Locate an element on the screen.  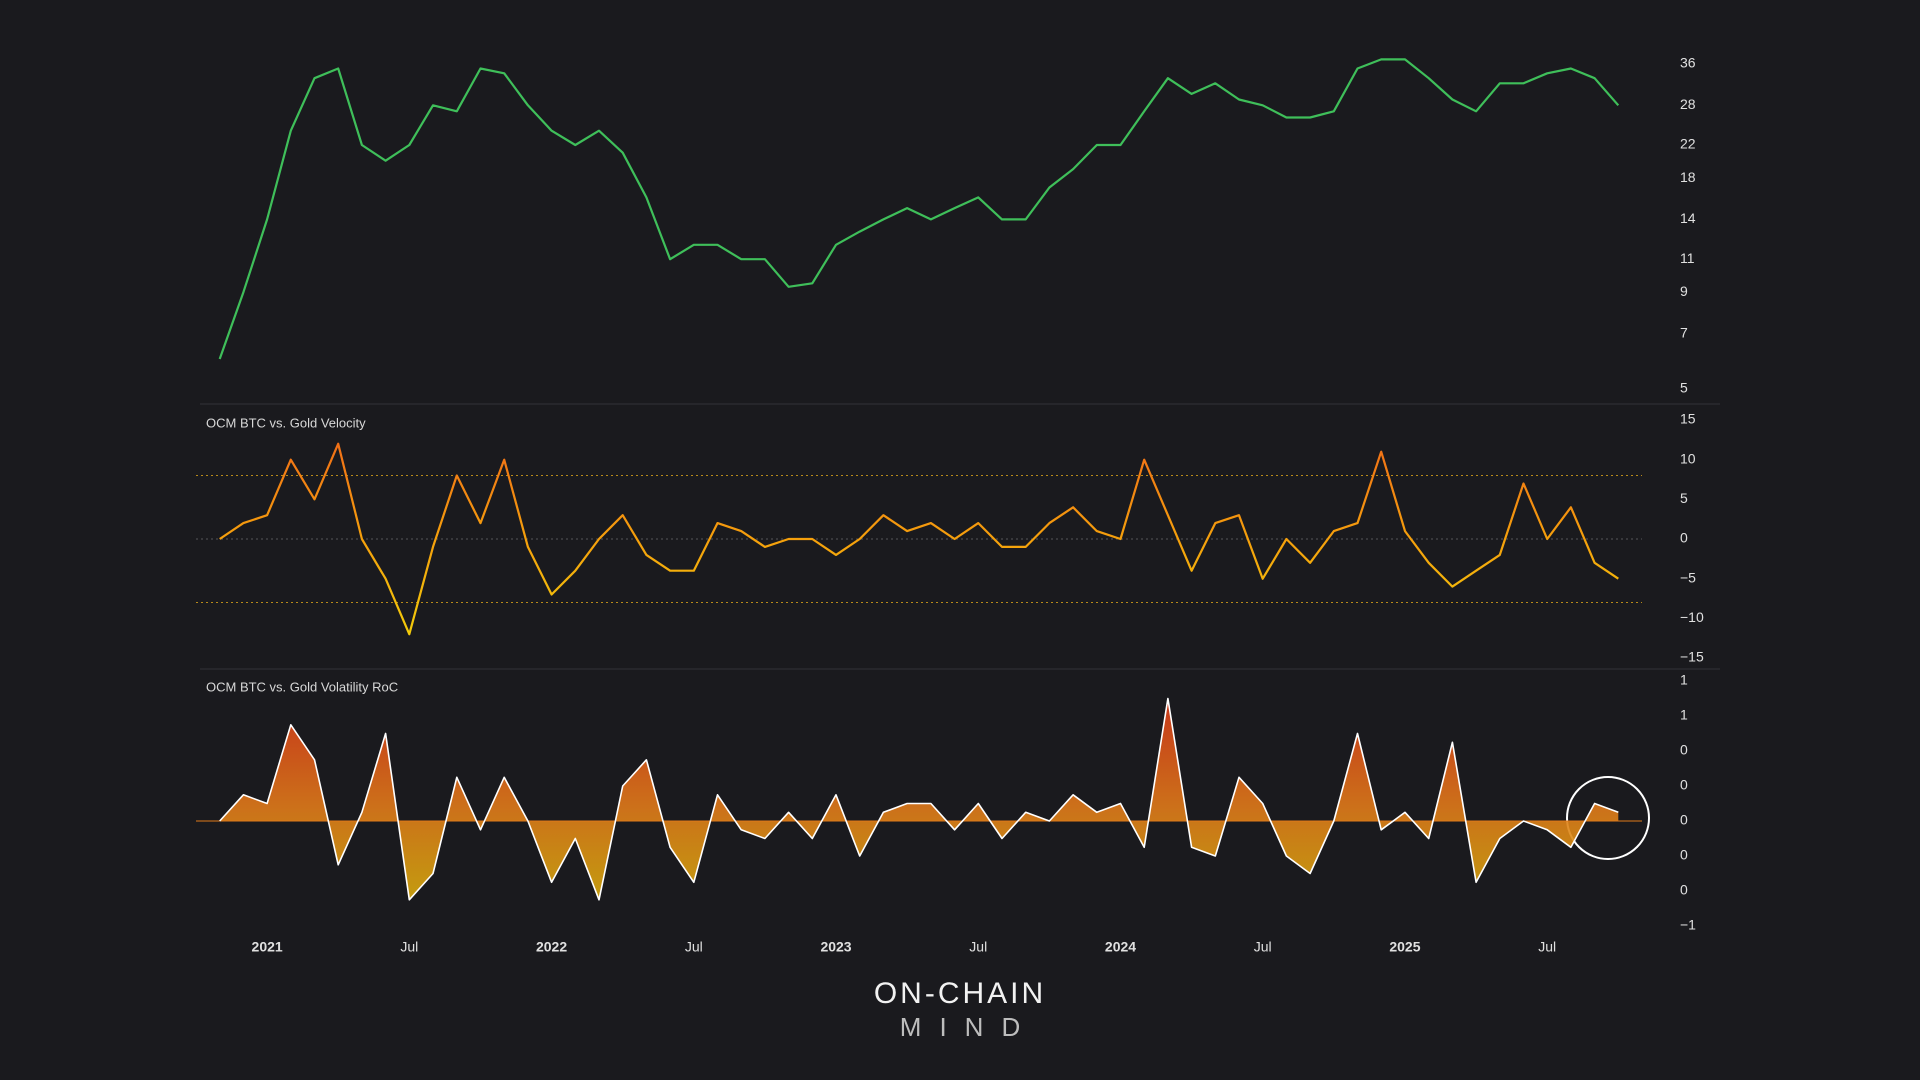
x-tick-label: 2024 is located at coordinates (1120, 947).